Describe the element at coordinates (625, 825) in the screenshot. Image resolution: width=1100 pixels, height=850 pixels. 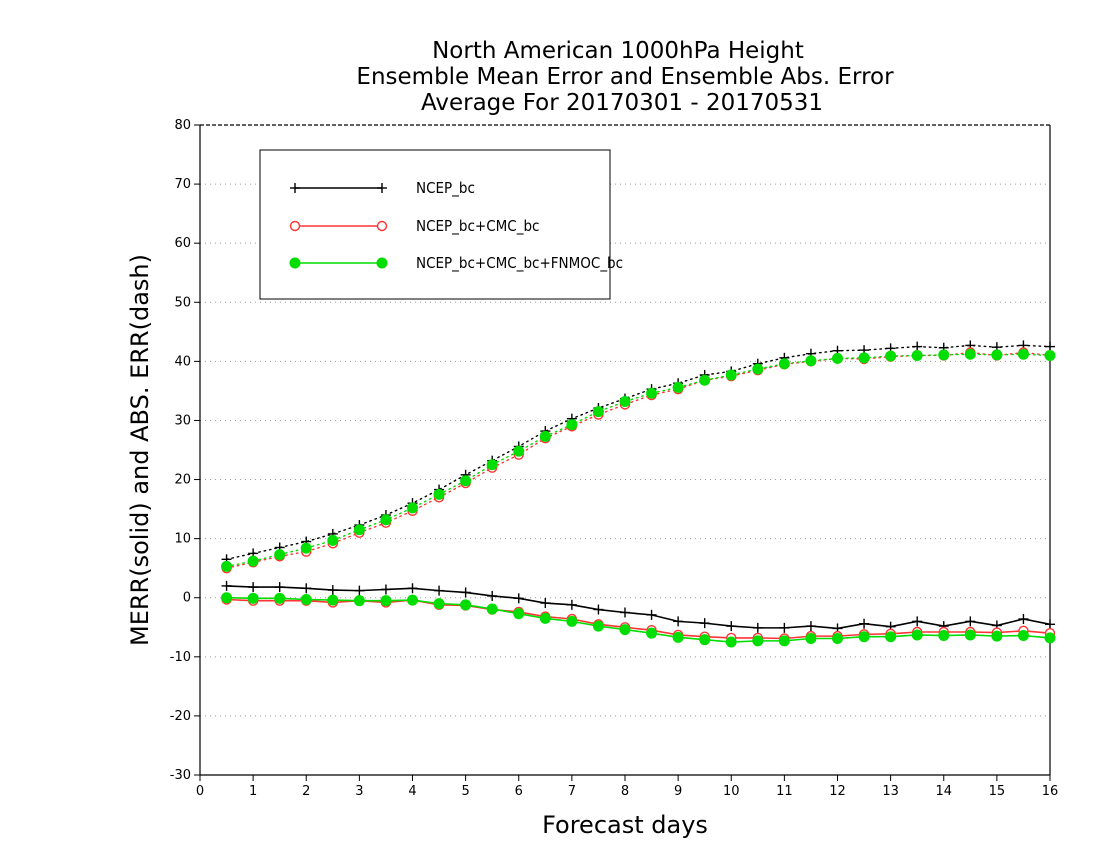
I see `x-axis-label: Forecast days` at that location.